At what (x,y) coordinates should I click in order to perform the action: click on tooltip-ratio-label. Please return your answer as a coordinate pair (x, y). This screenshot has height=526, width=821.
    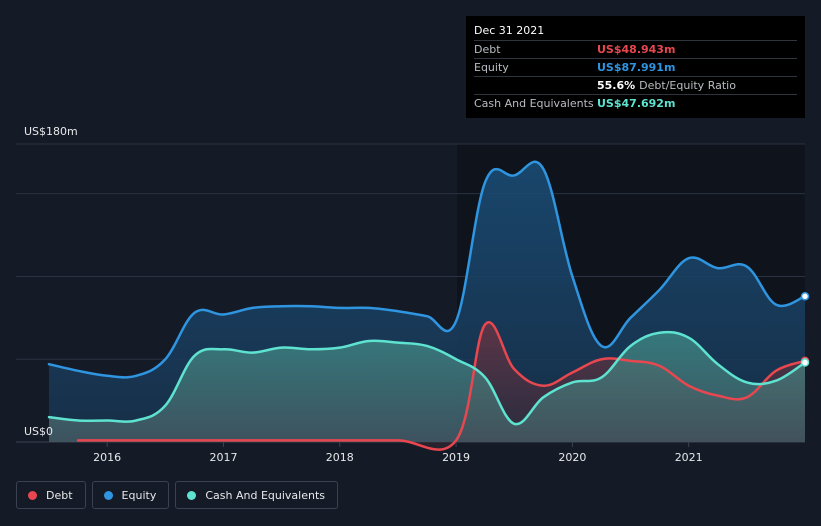
    Looking at the image, I should click on (535, 85).